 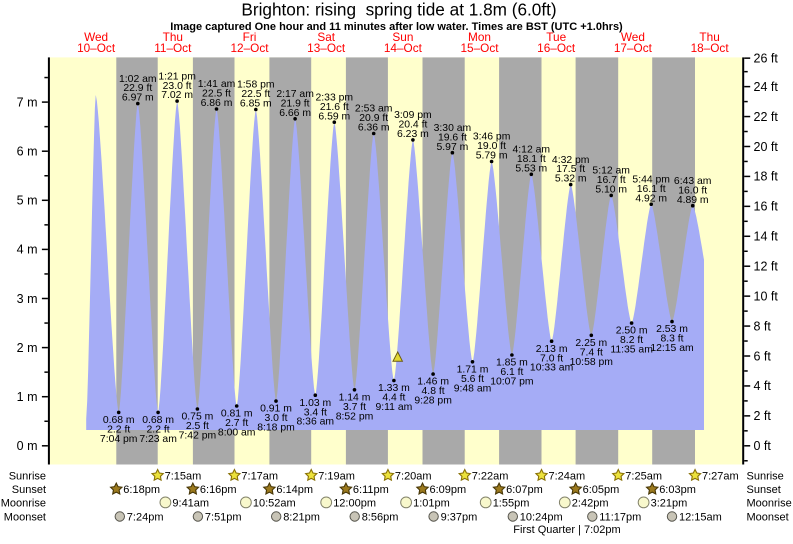 What do you see at coordinates (27, 397) in the screenshot?
I see `svg-text: 1 m` at bounding box center [27, 397].